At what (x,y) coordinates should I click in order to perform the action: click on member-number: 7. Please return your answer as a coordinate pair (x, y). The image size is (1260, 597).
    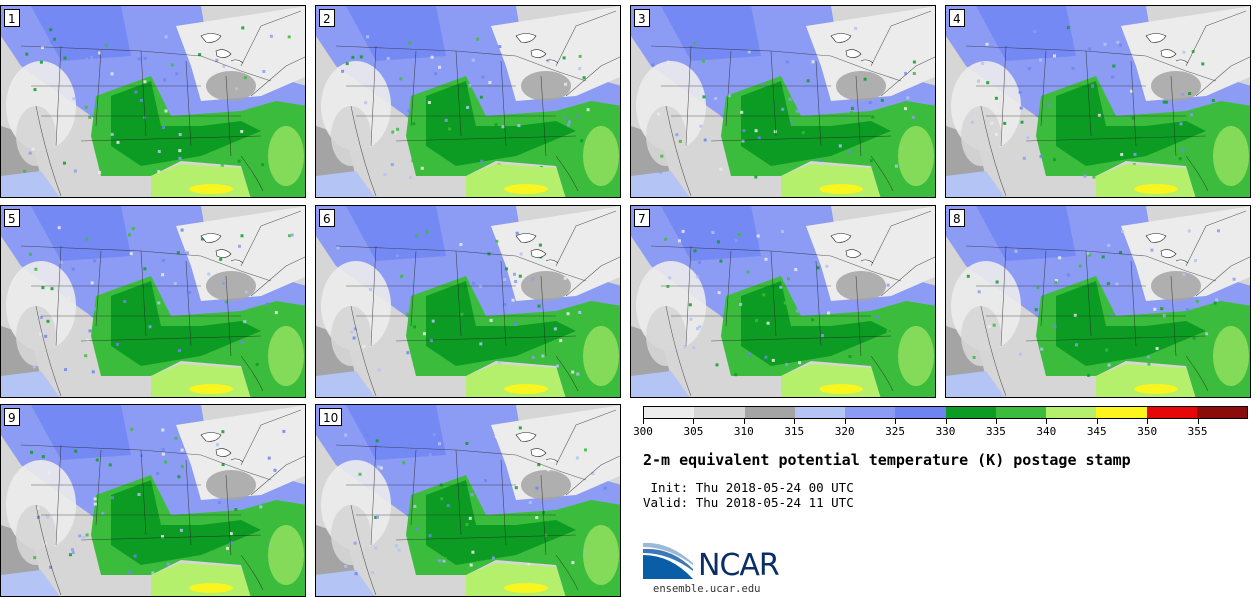
    Looking at the image, I should click on (642, 218).